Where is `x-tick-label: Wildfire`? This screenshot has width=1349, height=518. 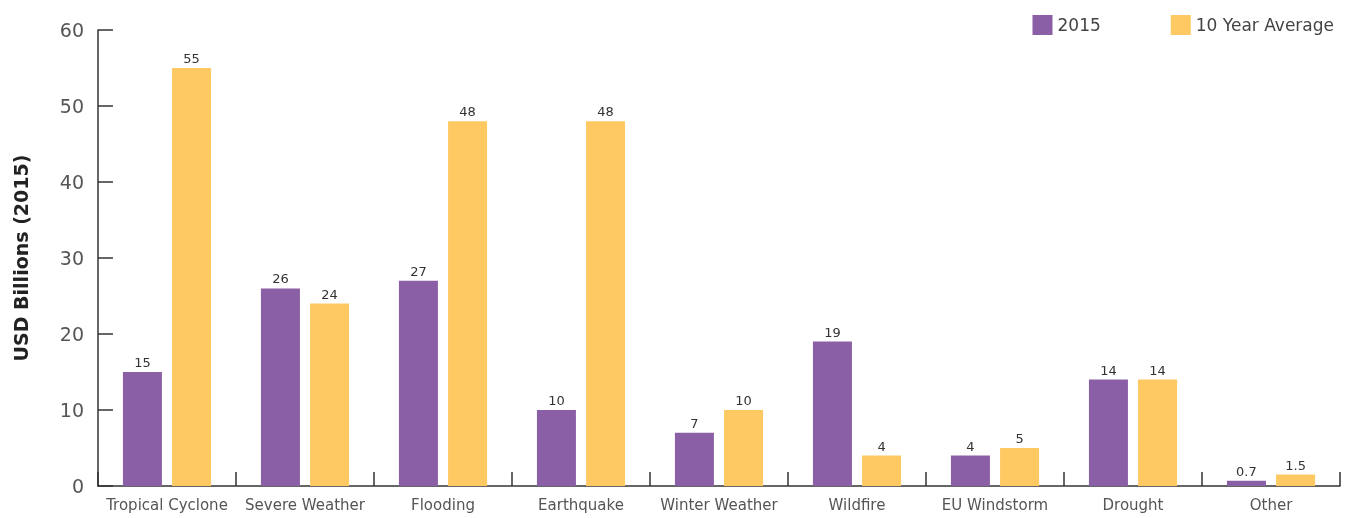 x-tick-label: Wildfire is located at coordinates (857, 504).